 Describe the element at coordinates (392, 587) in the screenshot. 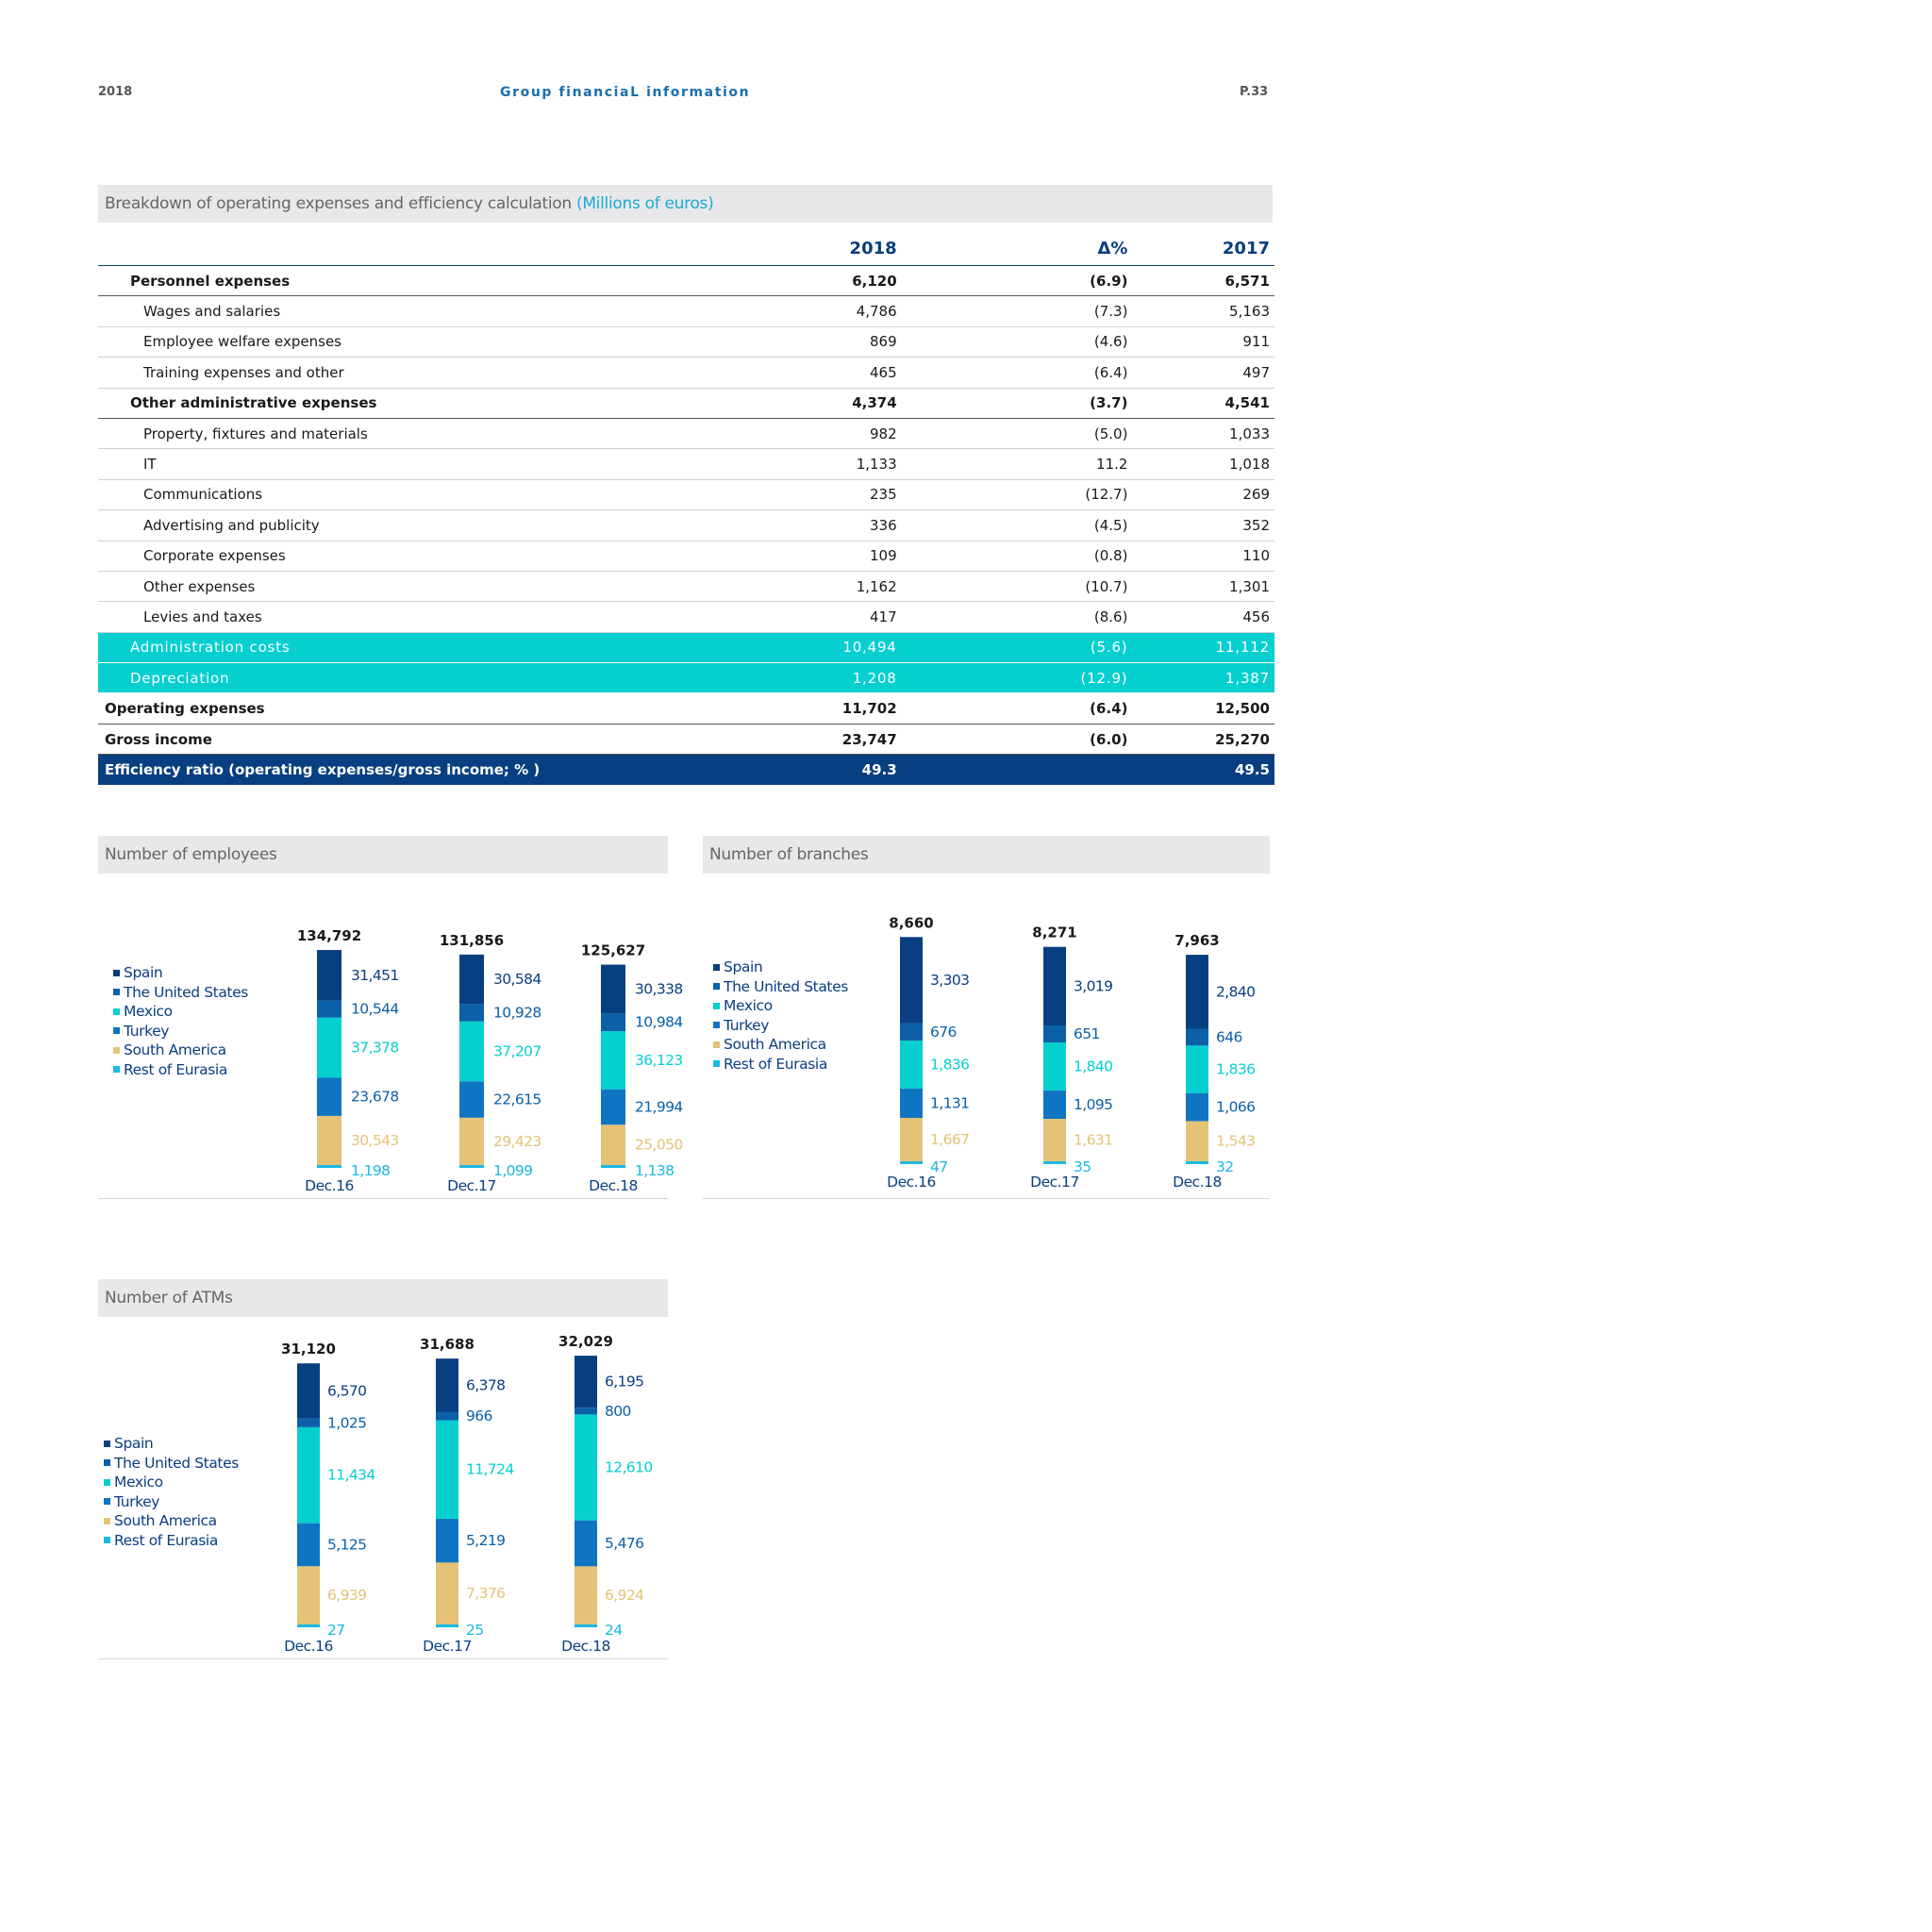

I see `row-label: Other expenses` at that location.